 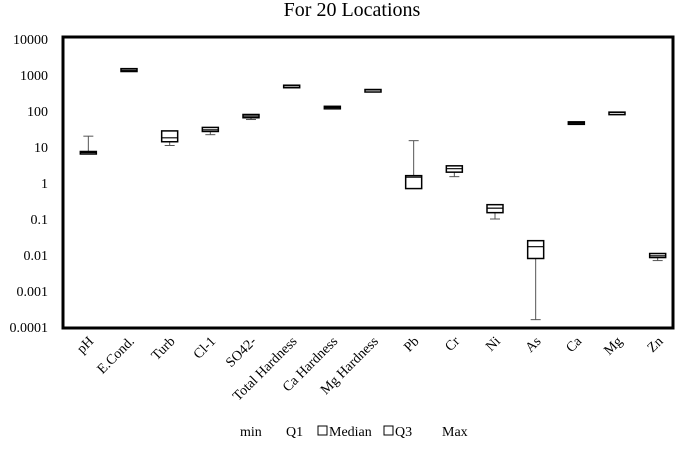 What do you see at coordinates (575, 345) in the screenshot?
I see `x-tick-label: Ca` at bounding box center [575, 345].